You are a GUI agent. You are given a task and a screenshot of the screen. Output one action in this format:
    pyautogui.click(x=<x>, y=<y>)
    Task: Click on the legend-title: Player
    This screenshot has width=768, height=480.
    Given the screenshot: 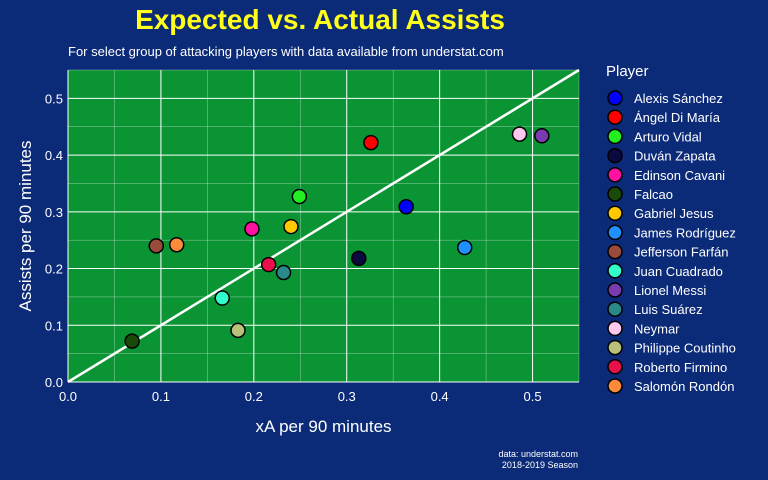 What is the action you would take?
    pyautogui.click(x=627, y=71)
    